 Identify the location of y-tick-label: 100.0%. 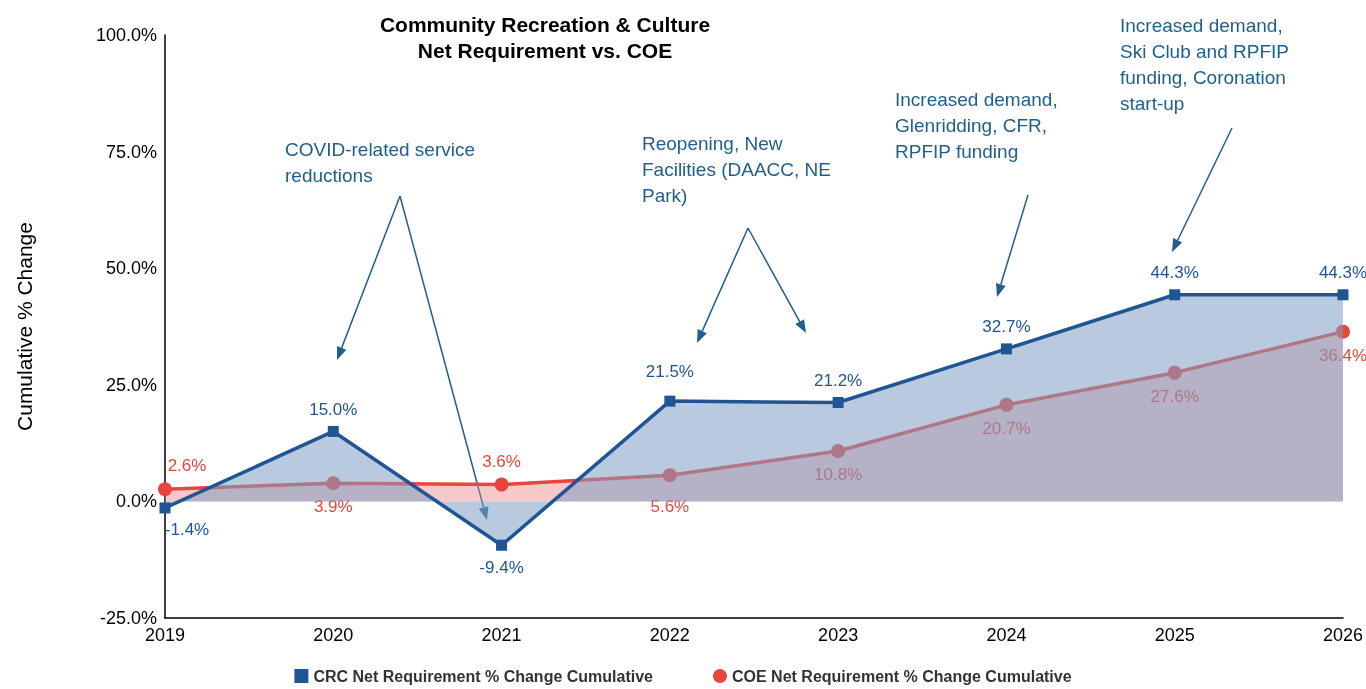
(126, 35).